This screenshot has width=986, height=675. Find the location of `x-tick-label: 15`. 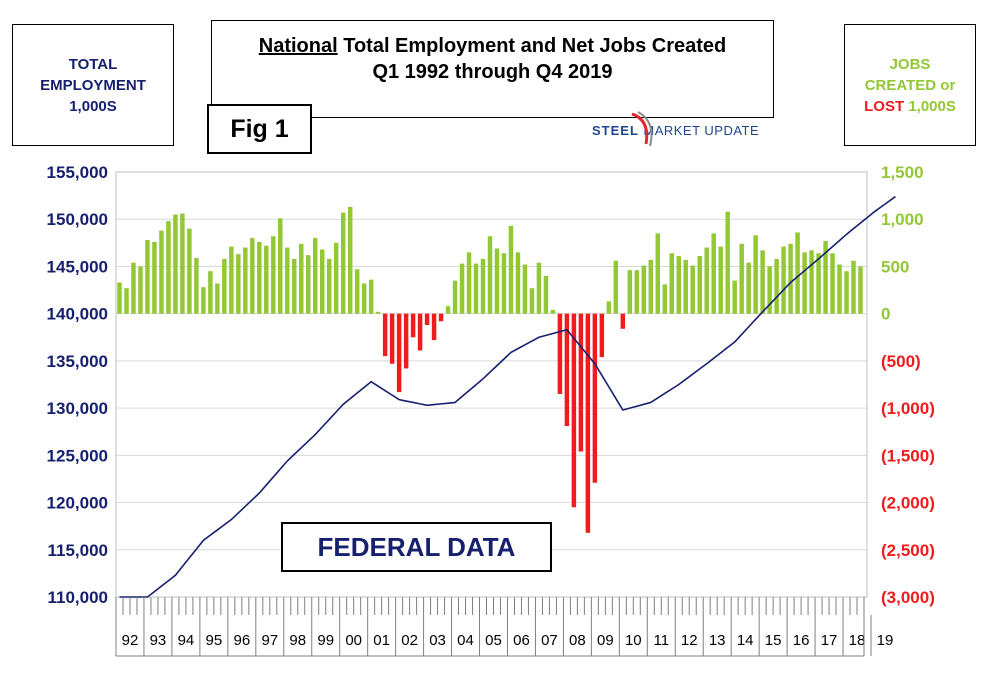

x-tick-label: 15 is located at coordinates (773, 640).